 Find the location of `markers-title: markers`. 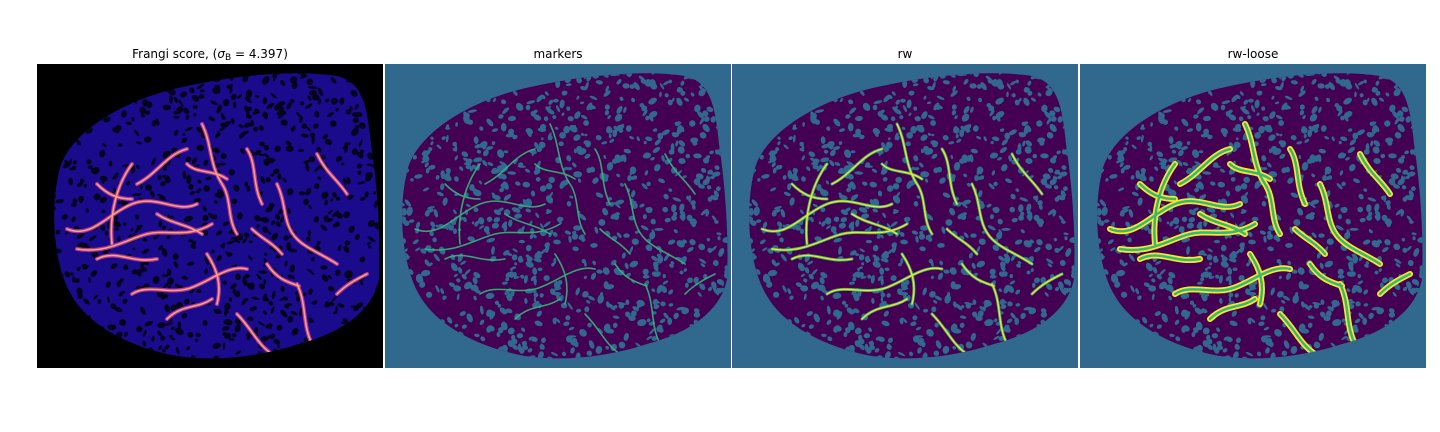

markers-title: markers is located at coordinates (558, 54).